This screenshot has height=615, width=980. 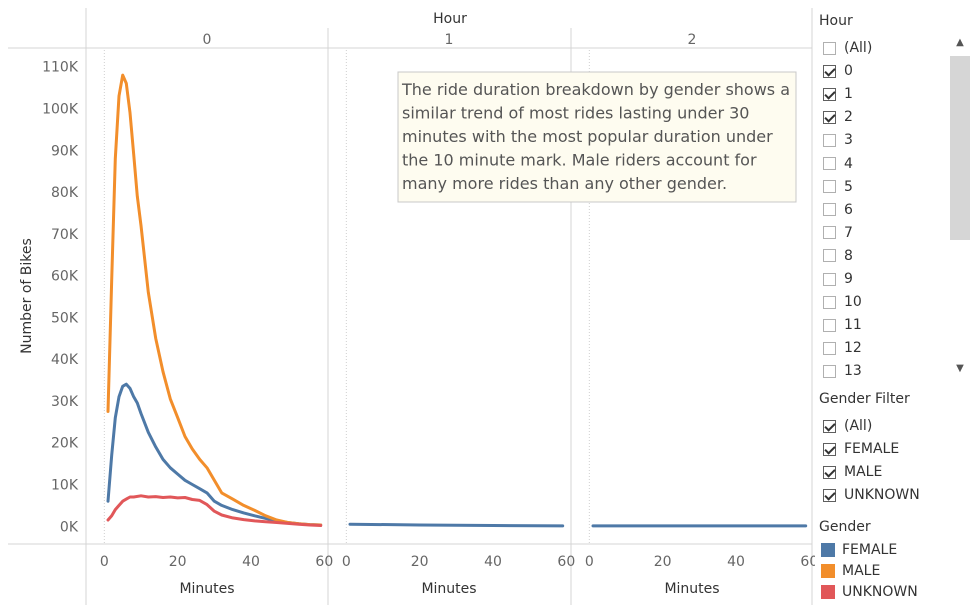 What do you see at coordinates (207, 40) in the screenshot?
I see `panel-header-label: 0` at bounding box center [207, 40].